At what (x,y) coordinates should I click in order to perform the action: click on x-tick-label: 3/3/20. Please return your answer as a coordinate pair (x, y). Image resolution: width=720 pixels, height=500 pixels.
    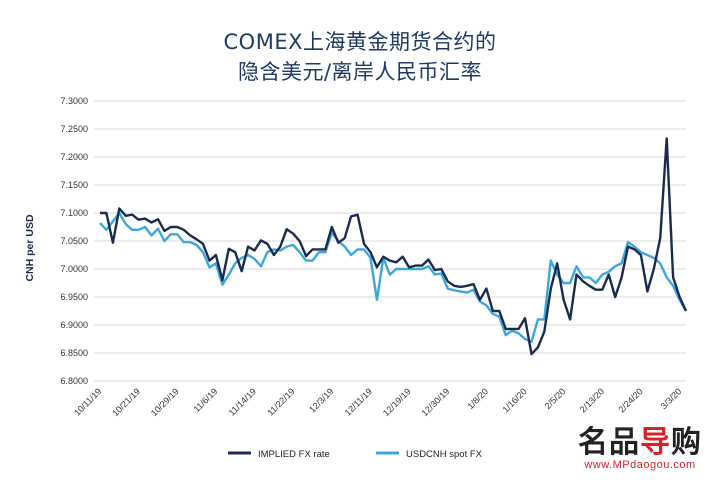
    Looking at the image, I should click on (671, 398).